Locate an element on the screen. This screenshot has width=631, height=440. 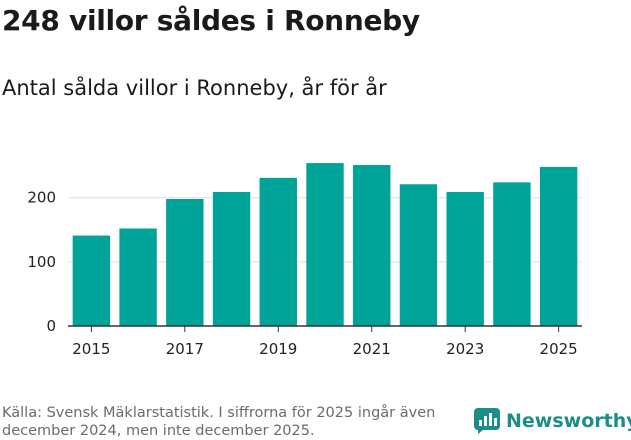
bar-2022 is located at coordinates (418, 255).